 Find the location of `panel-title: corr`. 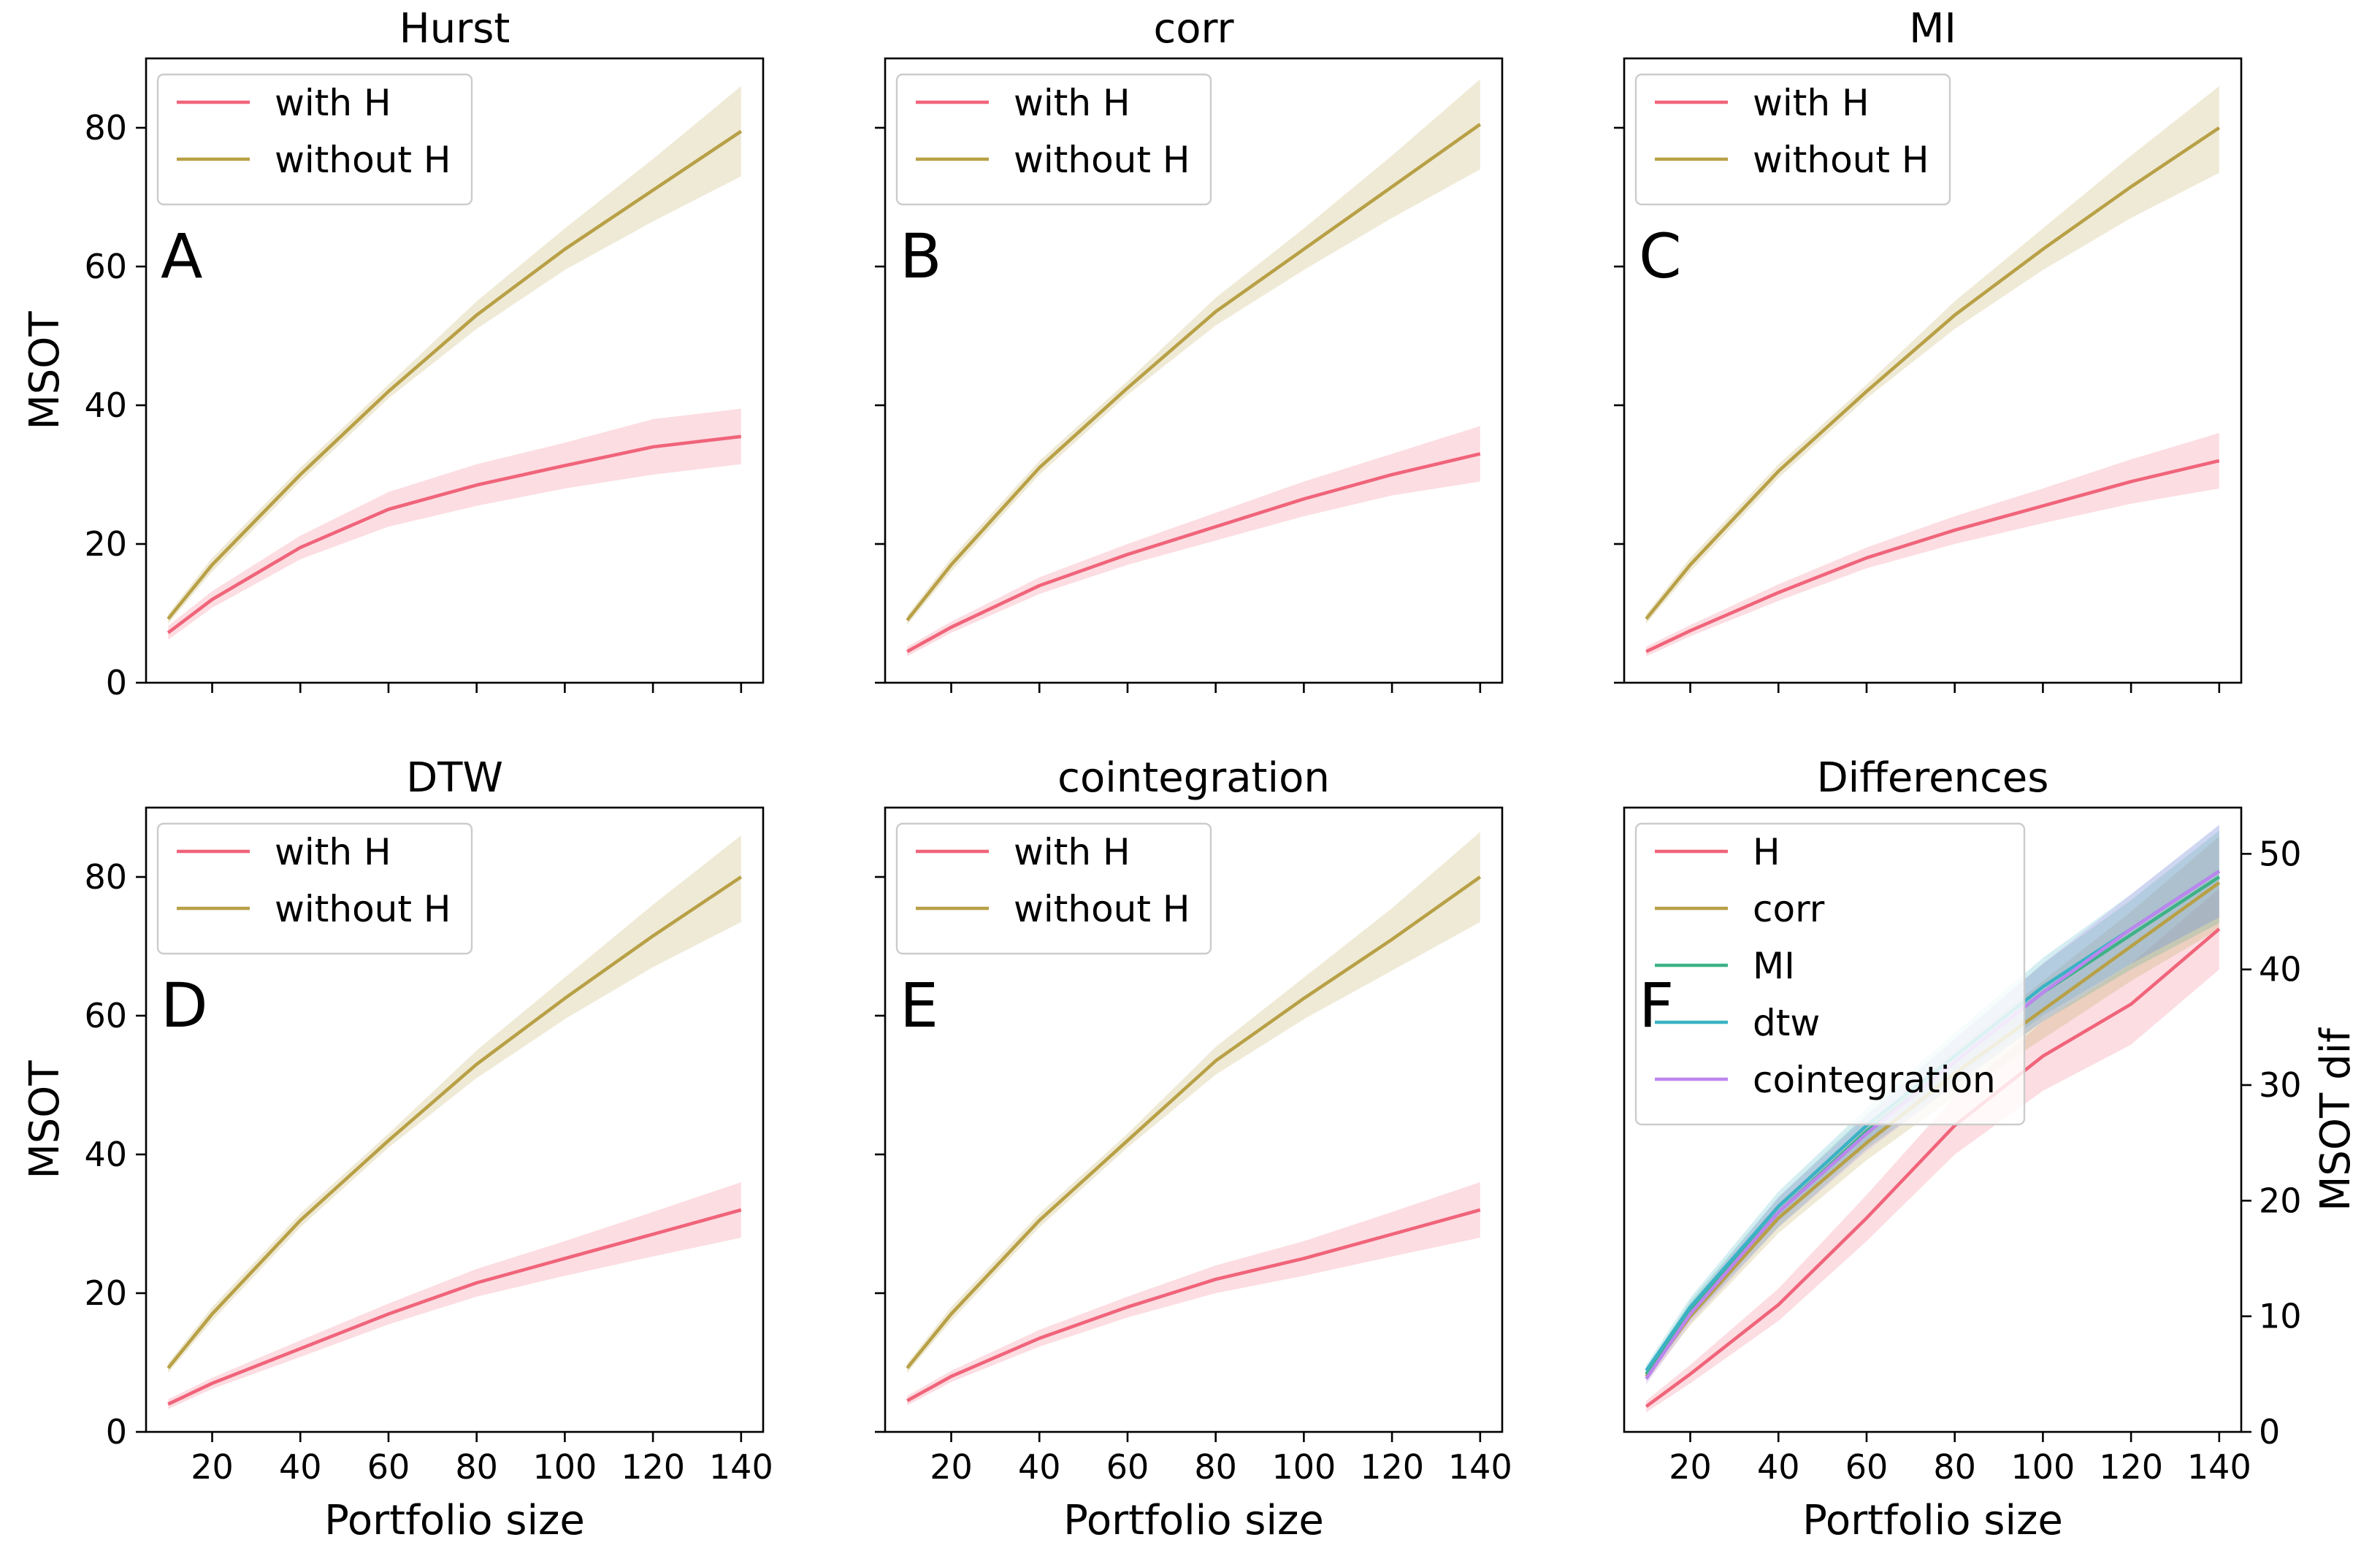

panel-title: corr is located at coordinates (1193, 29).